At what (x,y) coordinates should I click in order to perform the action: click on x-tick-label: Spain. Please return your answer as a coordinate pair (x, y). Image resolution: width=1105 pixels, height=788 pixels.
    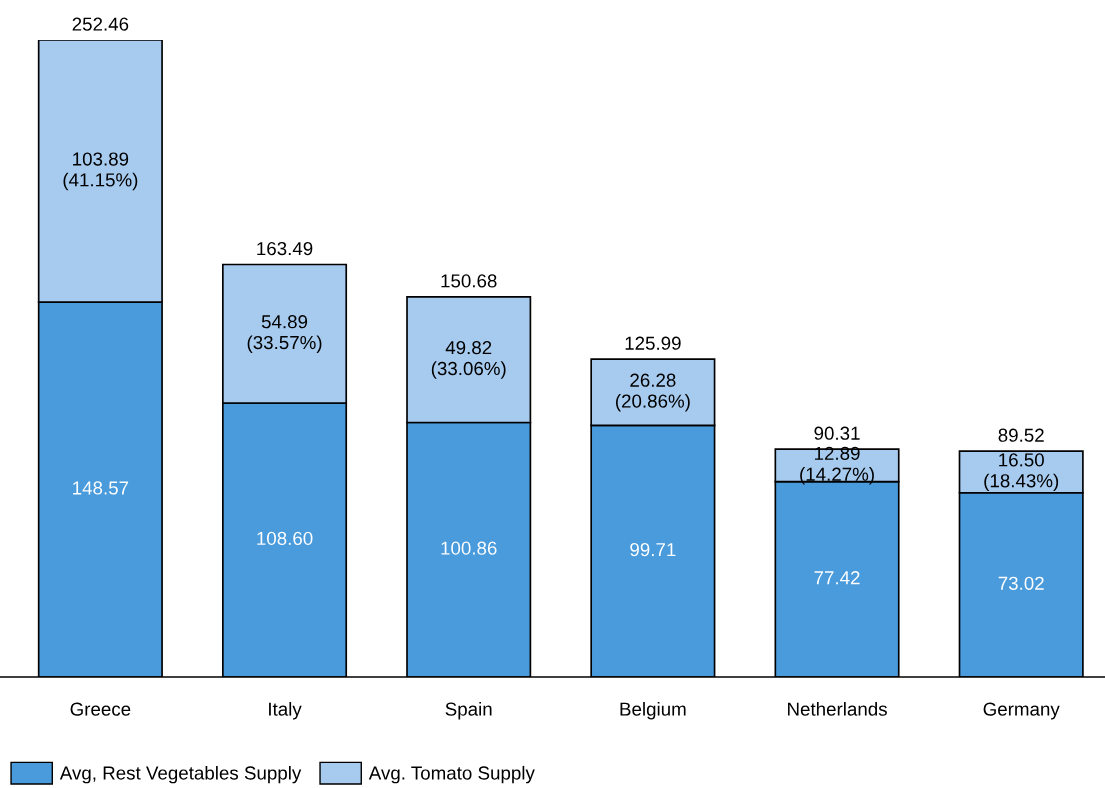
    Looking at the image, I should click on (468, 711).